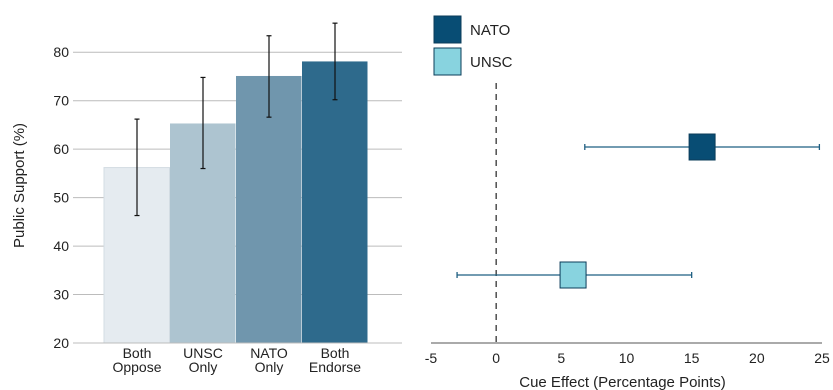 The image size is (833, 390). I want to click on x-tick-label: Both Endorse, so click(335, 360).